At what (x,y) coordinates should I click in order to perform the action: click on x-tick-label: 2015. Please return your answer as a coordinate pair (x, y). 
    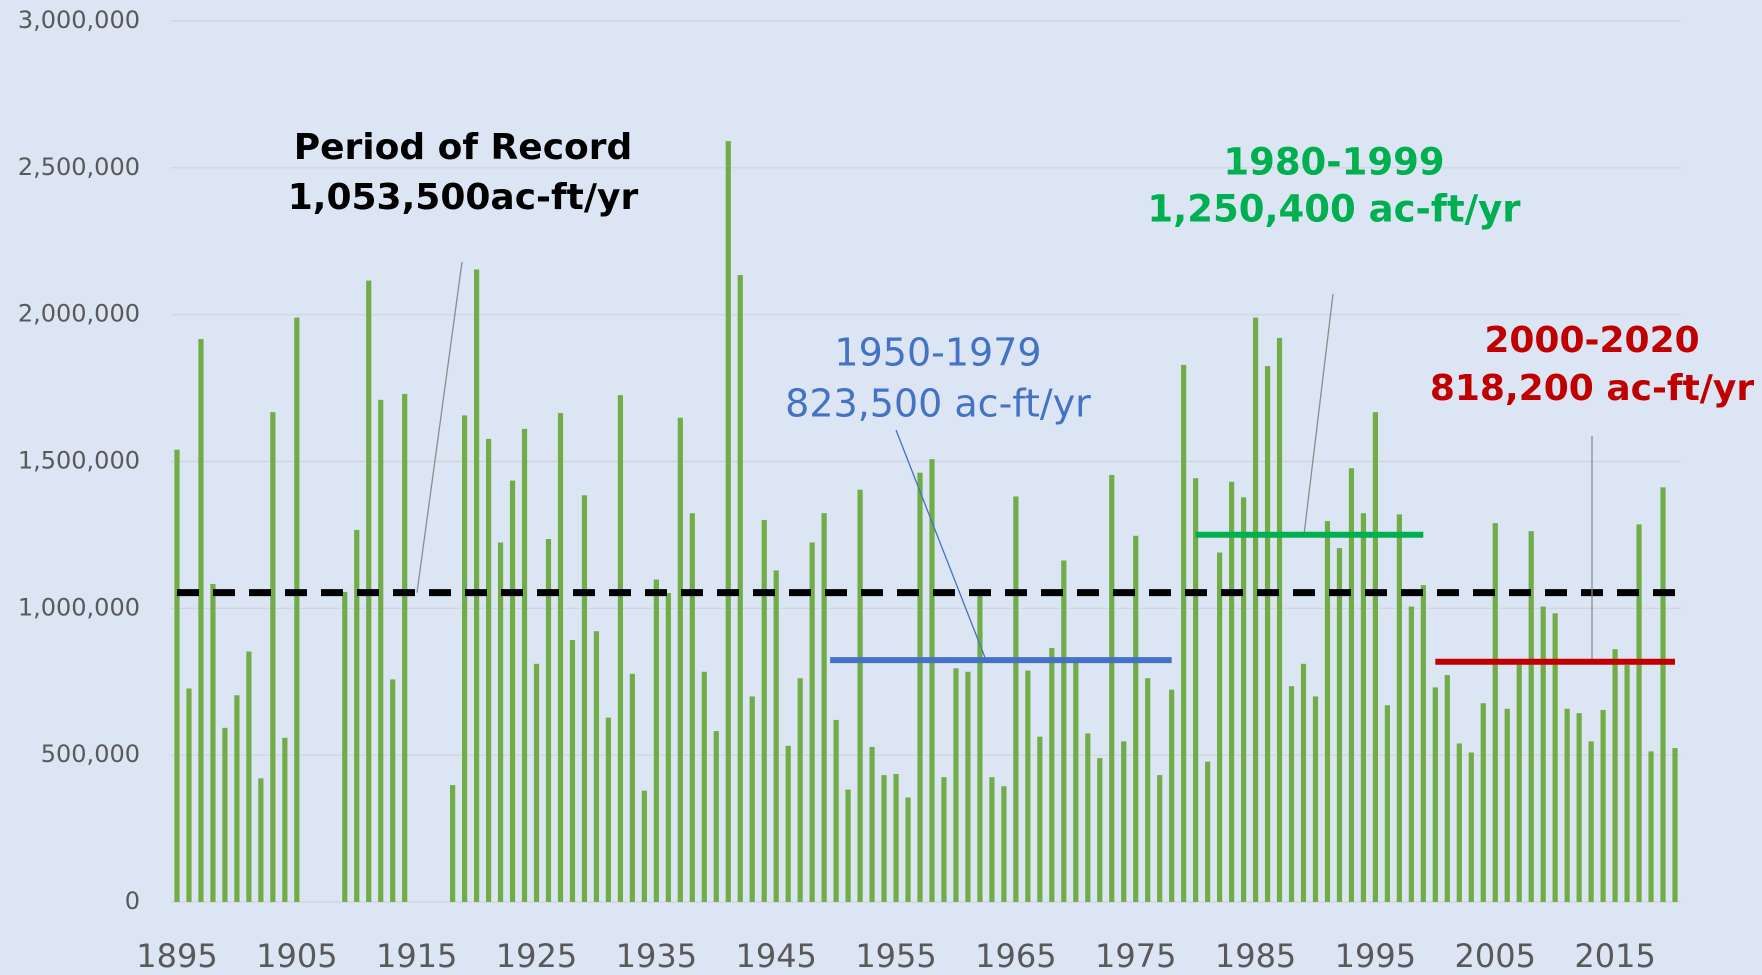
    Looking at the image, I should click on (1614, 956).